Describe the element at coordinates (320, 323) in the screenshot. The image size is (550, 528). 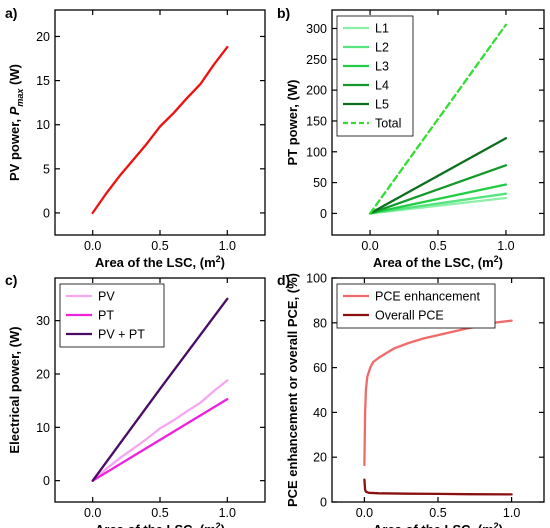
I see `y-tick-label: 80` at that location.